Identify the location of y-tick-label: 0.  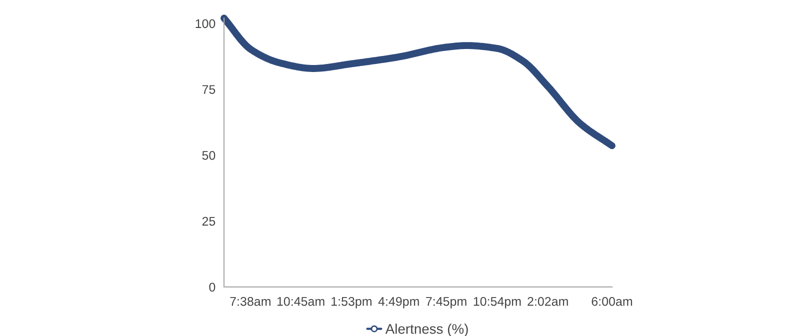
(212, 287).